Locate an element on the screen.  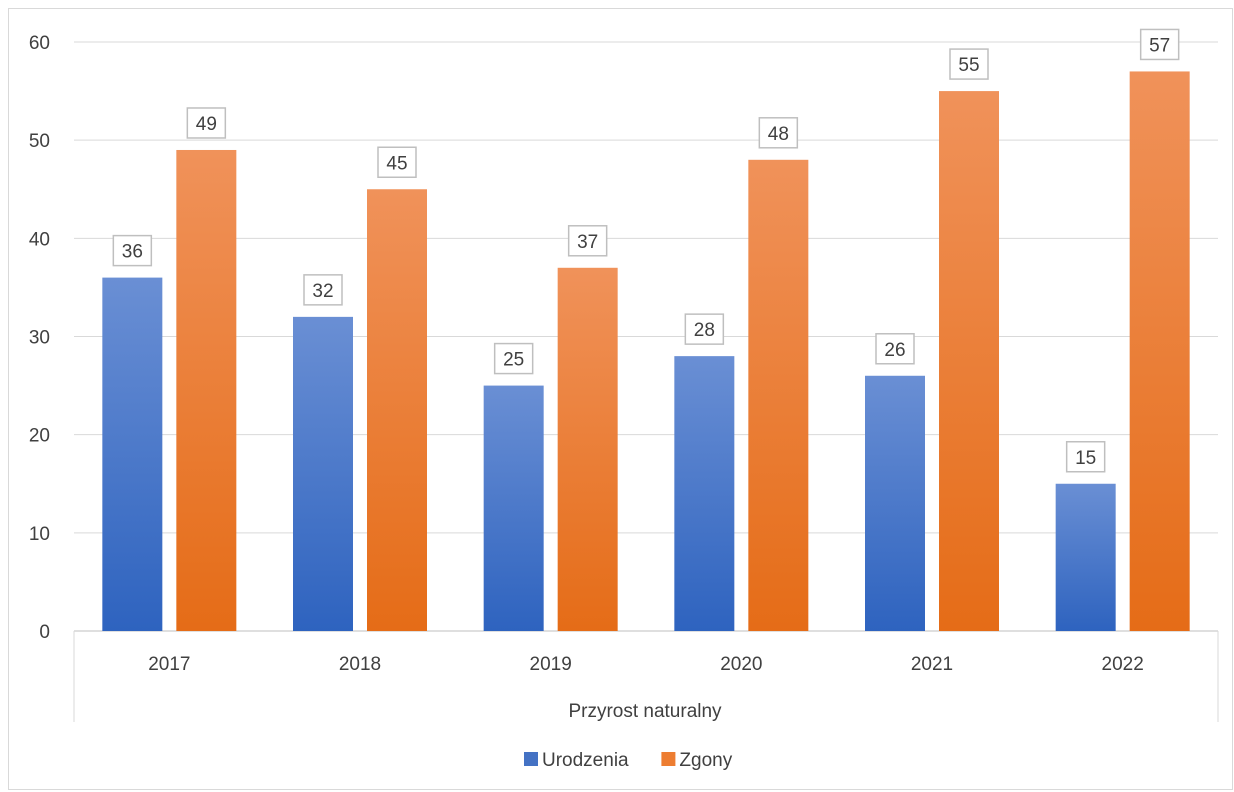
data-label: 28 is located at coordinates (704, 330).